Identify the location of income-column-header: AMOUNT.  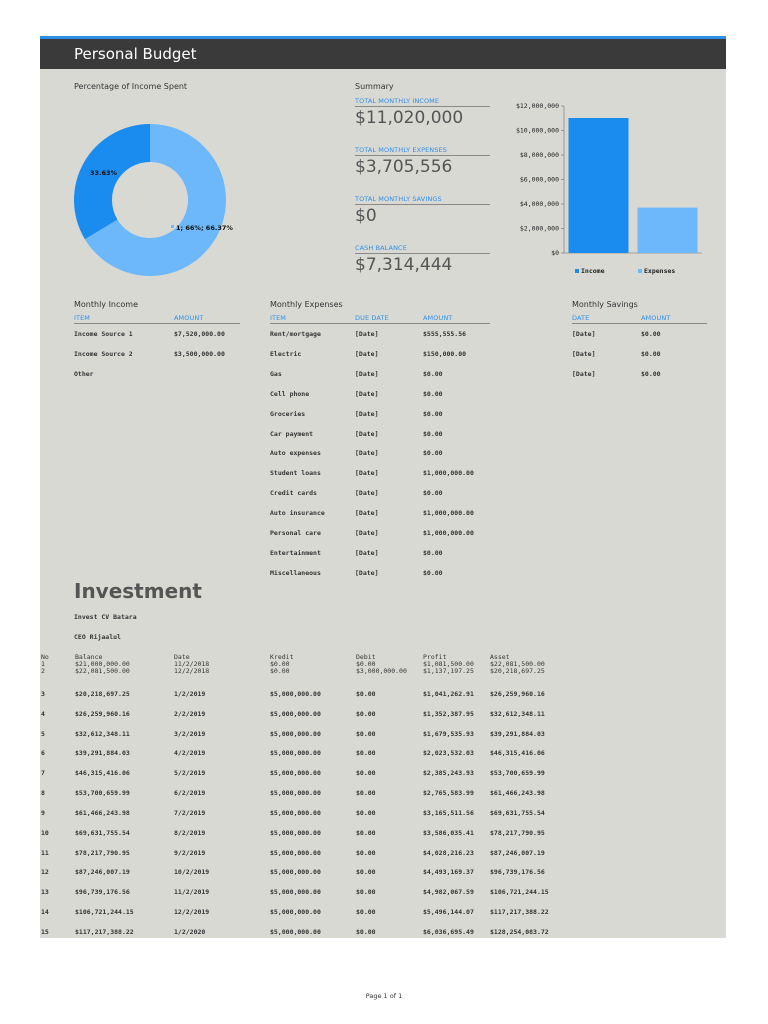
(189, 318).